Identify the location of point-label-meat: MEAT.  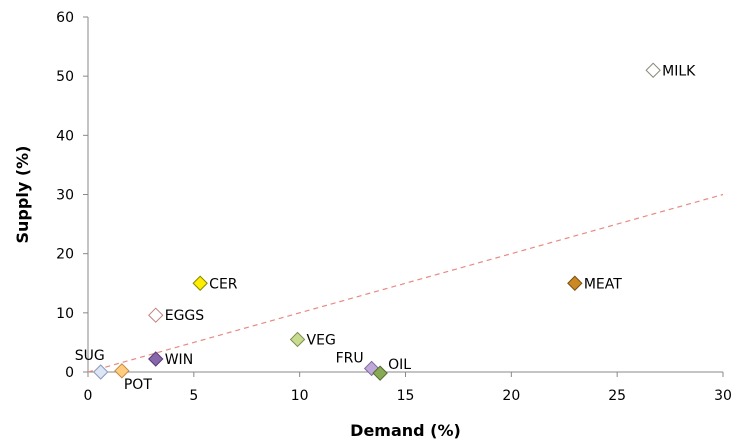
(603, 284).